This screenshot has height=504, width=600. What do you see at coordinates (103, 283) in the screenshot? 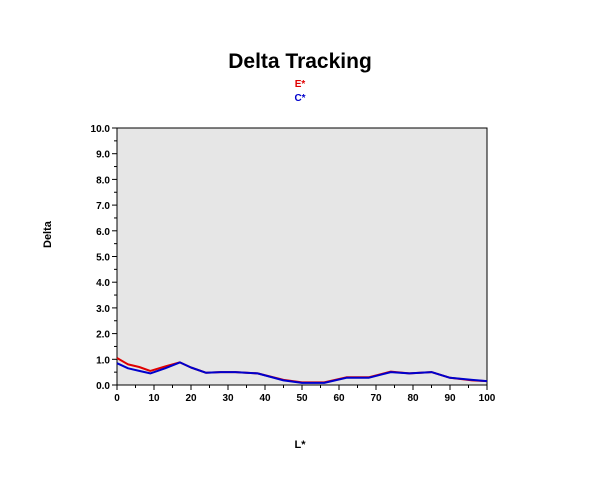
I see `y-tick-label: 4.0` at bounding box center [103, 283].